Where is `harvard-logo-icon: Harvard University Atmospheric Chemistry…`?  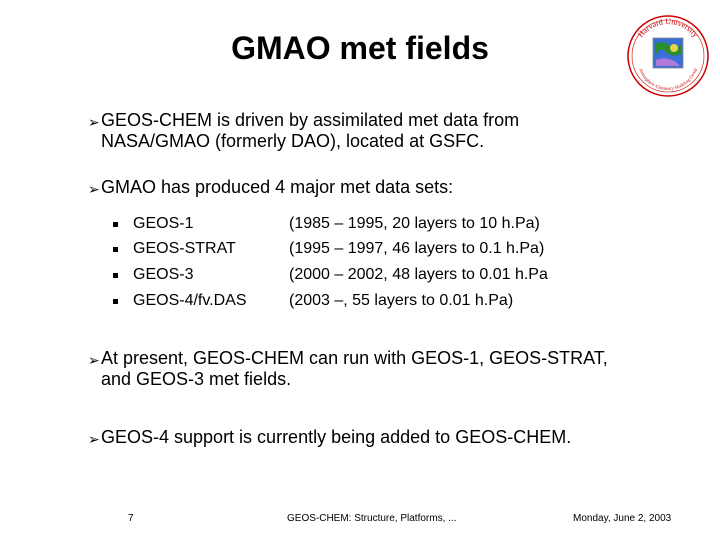
harvard-logo-icon: Harvard University Atmospheric Chemistry… is located at coordinates (668, 56).